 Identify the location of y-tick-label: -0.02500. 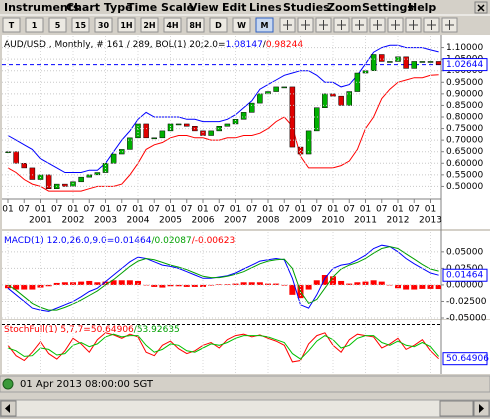
(466, 302).